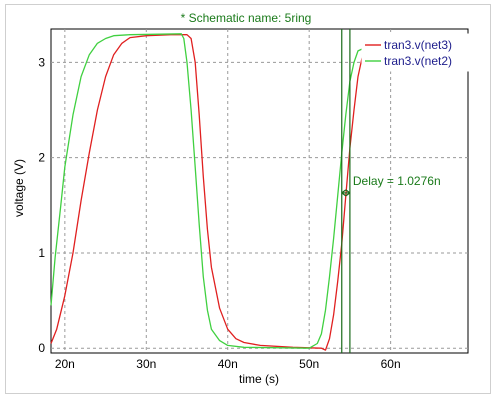  Describe the element at coordinates (391, 364) in the screenshot. I see `x-tick-label: 60n` at that location.